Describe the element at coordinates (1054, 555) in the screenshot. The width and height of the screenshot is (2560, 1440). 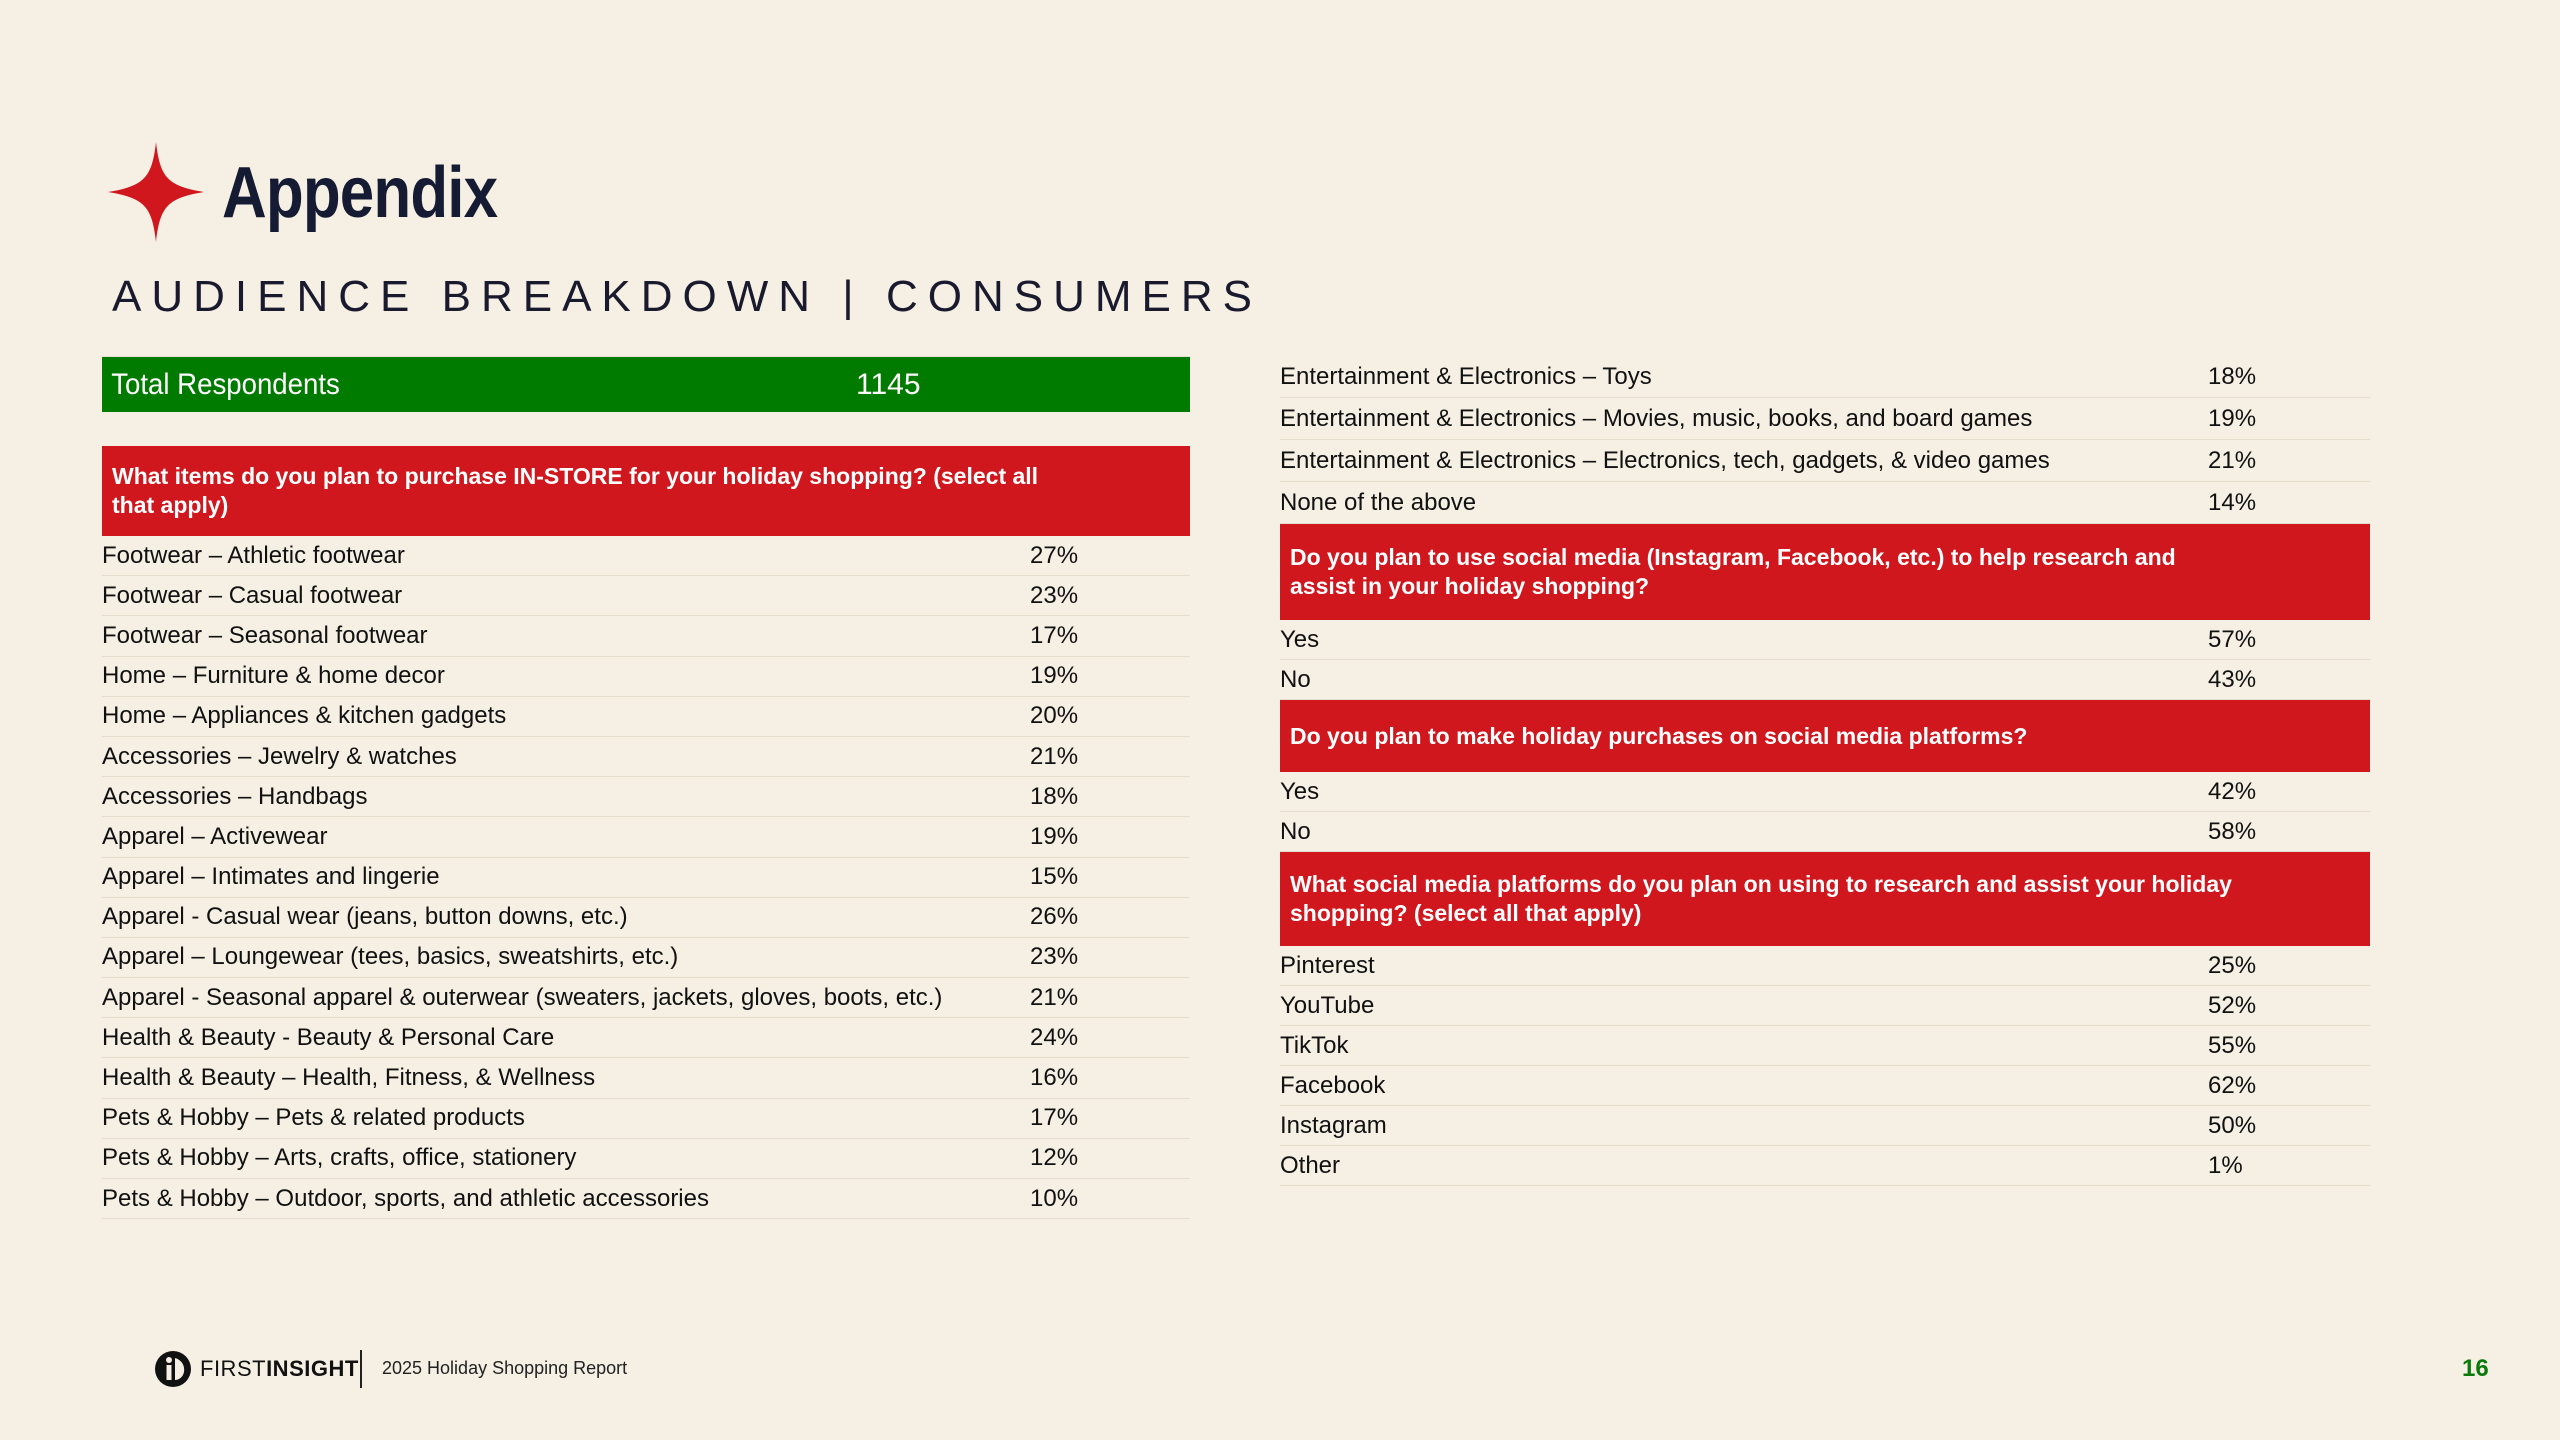
I see `row-value: 27%` at that location.